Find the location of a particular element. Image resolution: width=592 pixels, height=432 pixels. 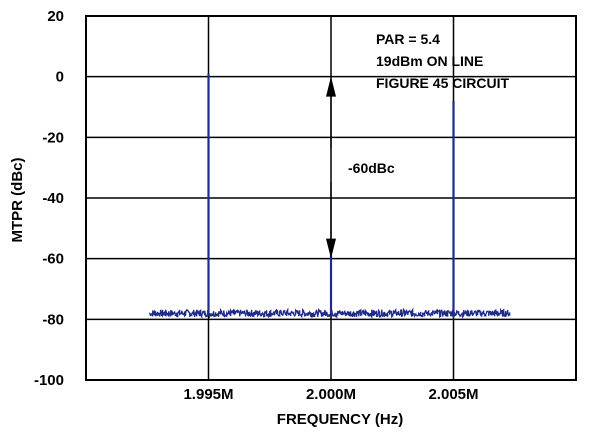

x-axis-title: FREQUENCY (Hz) is located at coordinates (340, 419).